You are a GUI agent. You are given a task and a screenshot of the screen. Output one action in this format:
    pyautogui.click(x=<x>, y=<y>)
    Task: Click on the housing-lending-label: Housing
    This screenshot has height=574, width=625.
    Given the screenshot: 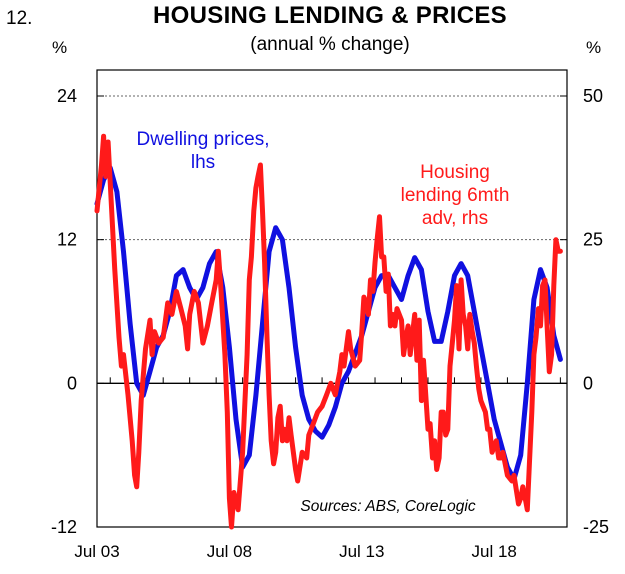 What is the action you would take?
    pyautogui.click(x=455, y=172)
    